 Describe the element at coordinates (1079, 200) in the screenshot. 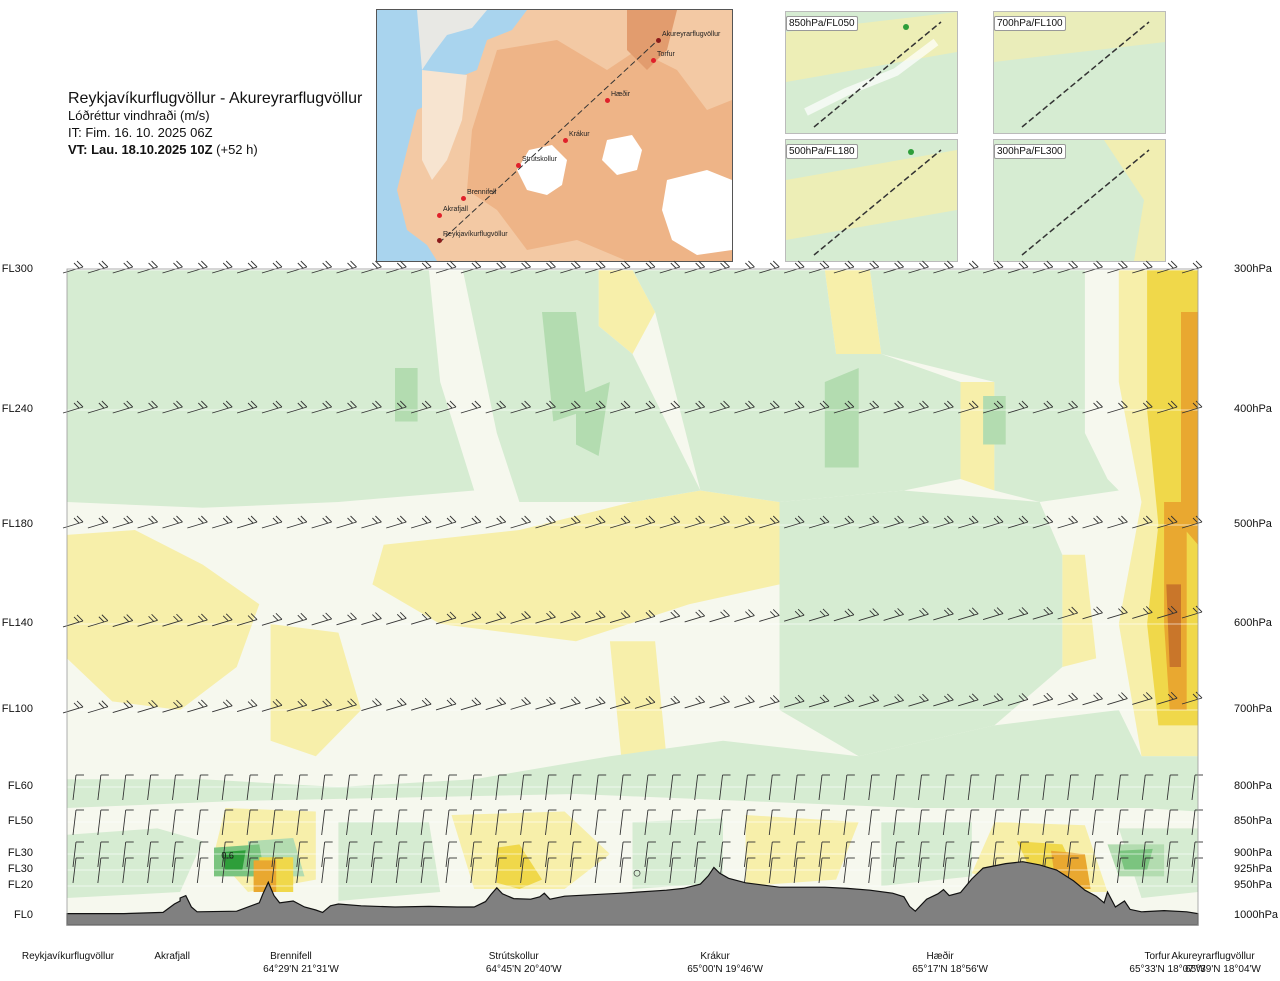

I see `inset-300: 300hPa/FL300` at that location.